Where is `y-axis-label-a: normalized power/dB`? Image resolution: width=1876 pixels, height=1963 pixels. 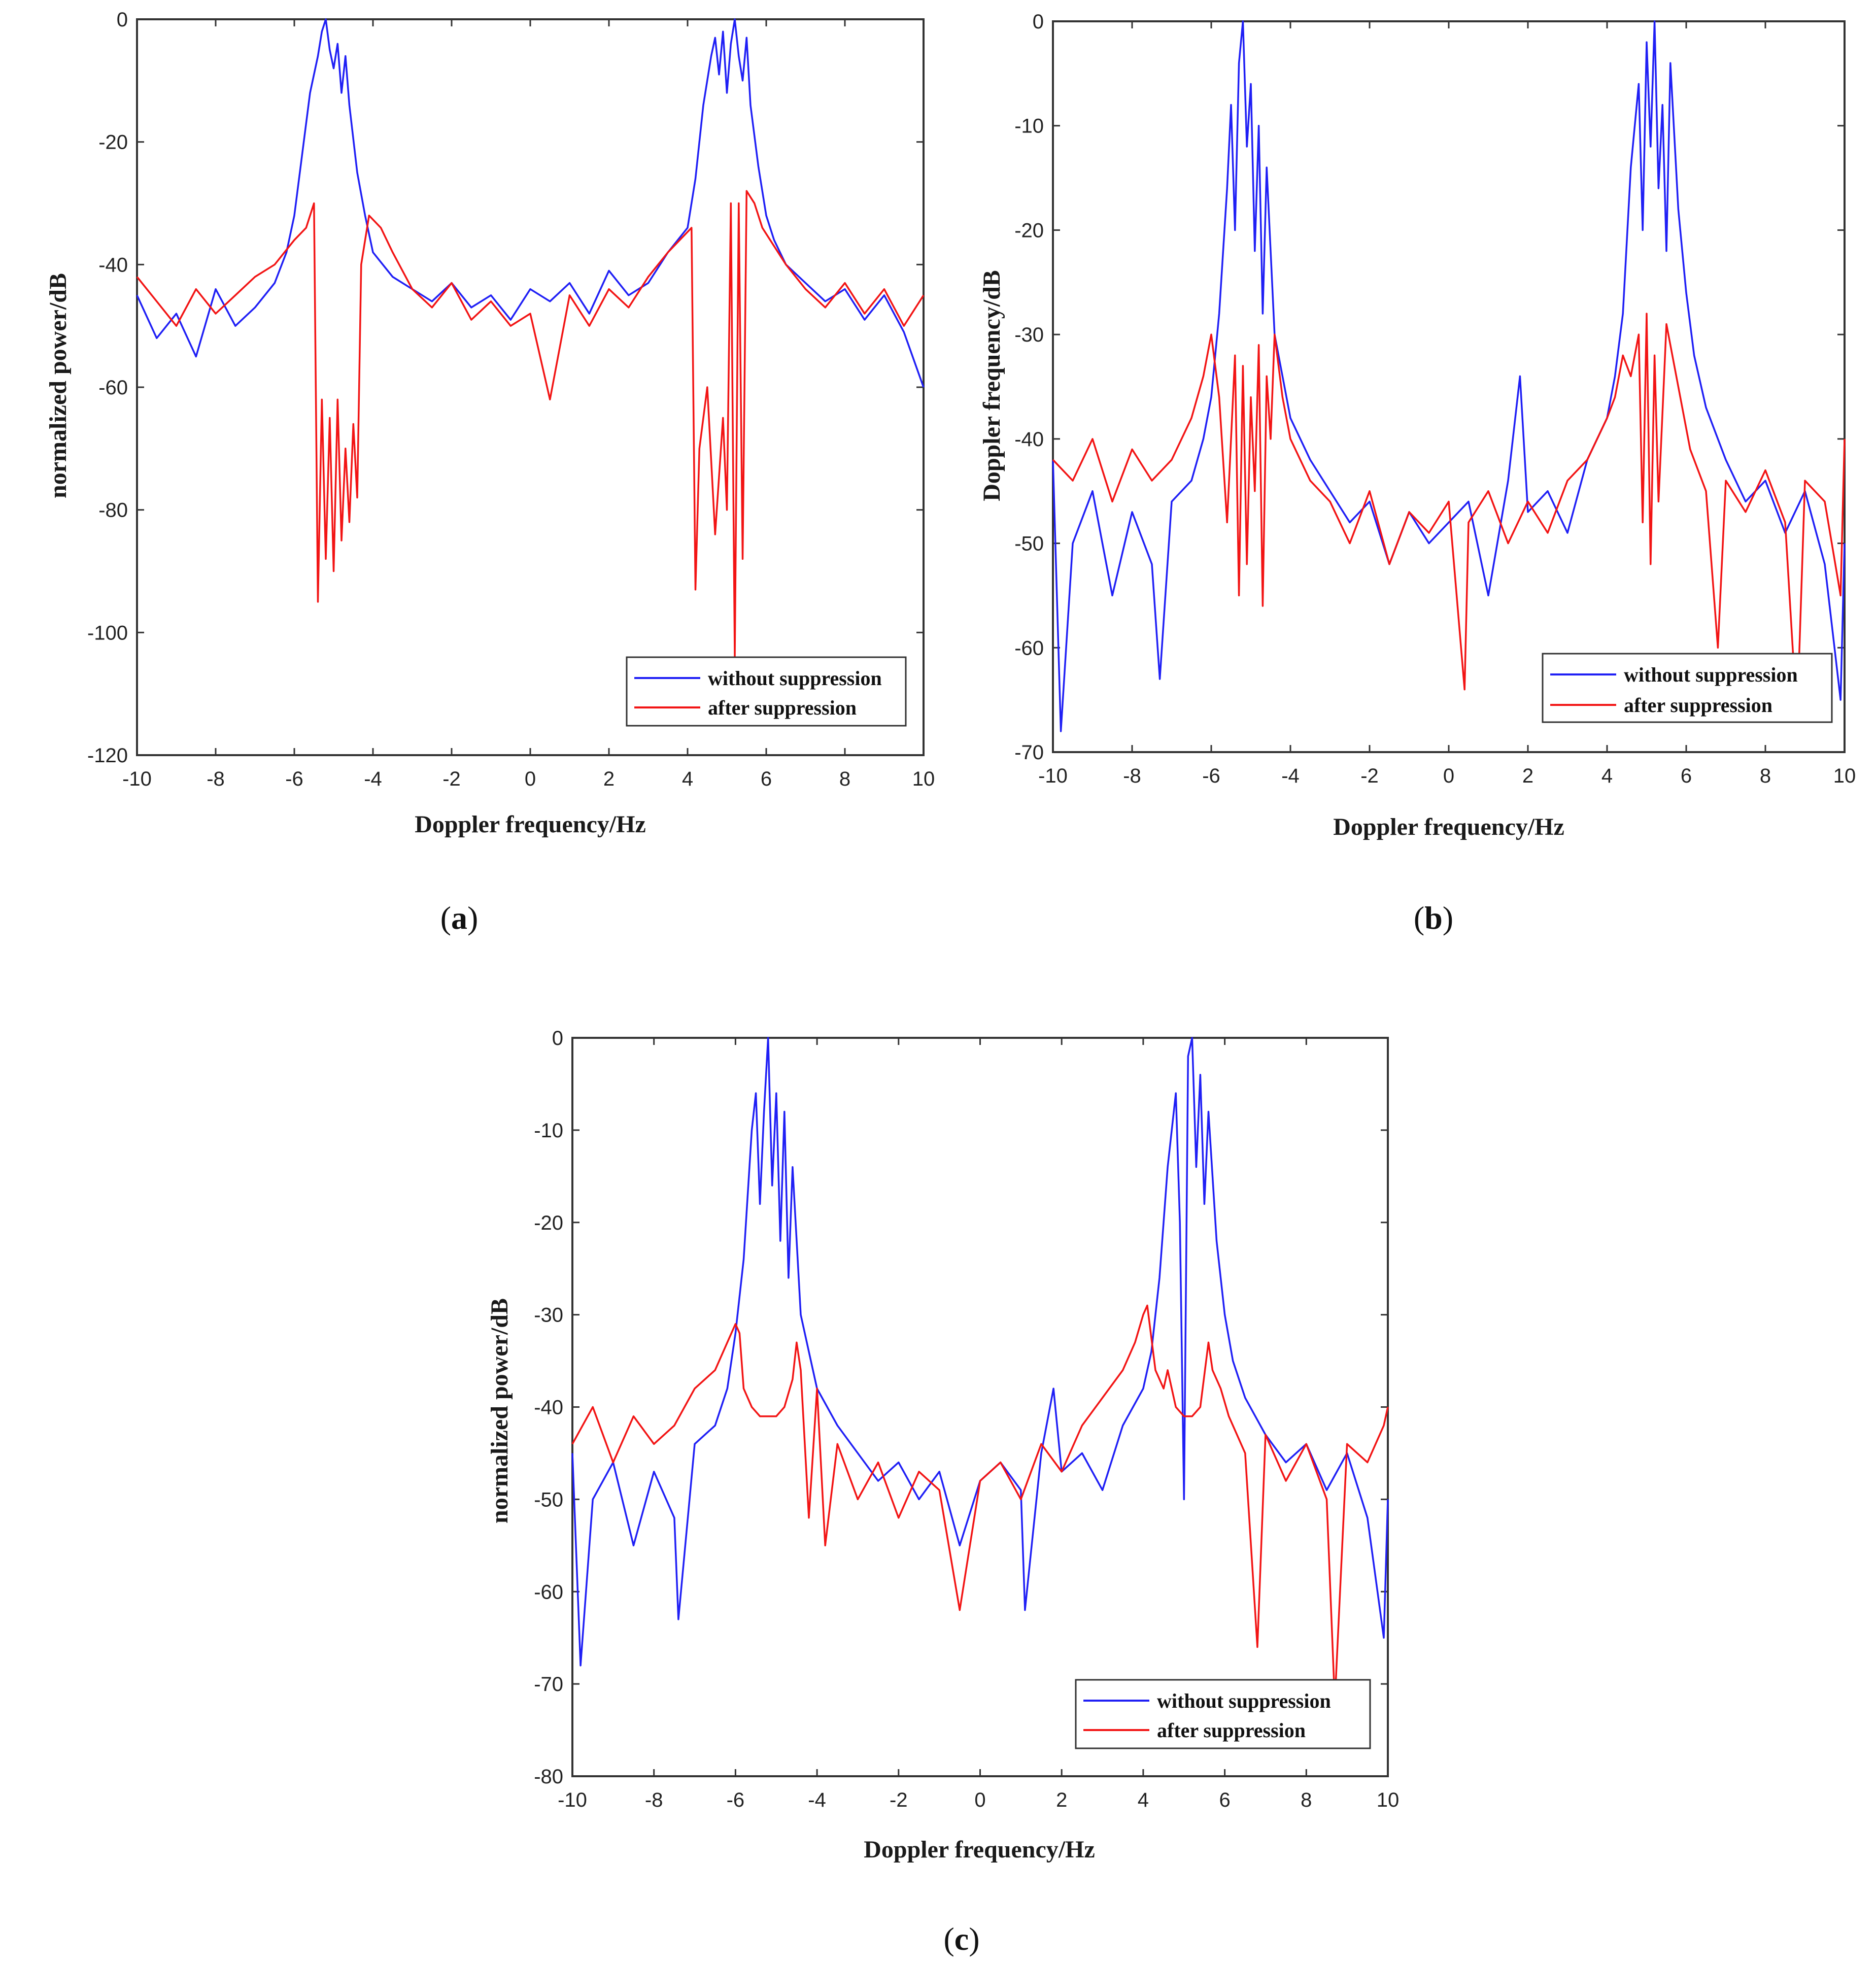
y-axis-label-a: normalized power/dB is located at coordinates (59, 385).